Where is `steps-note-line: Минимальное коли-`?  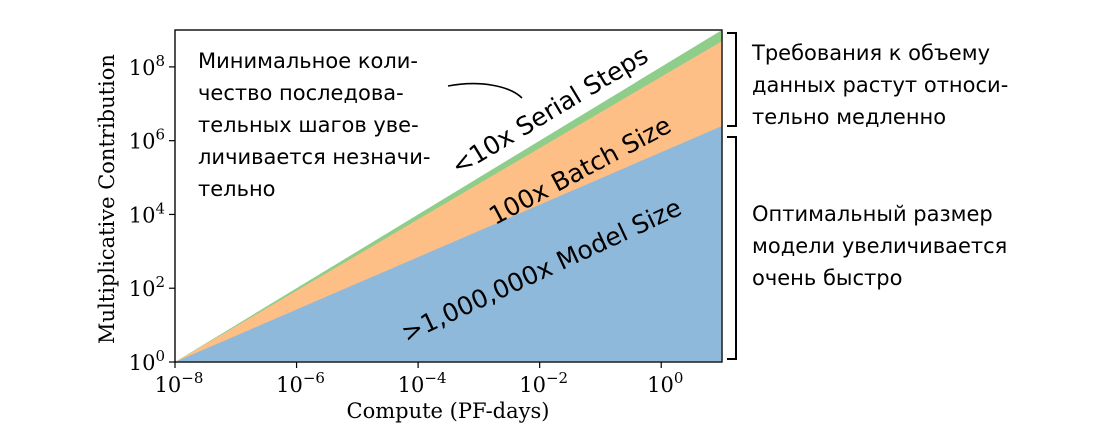
steps-note-line: Минимальное коли- is located at coordinates (308, 61).